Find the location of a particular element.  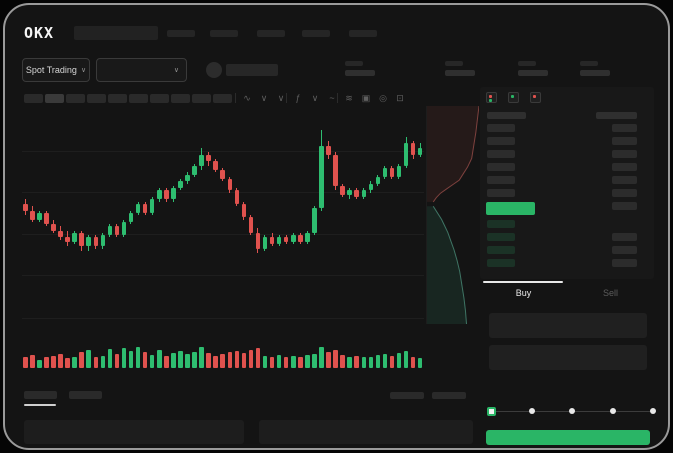

fullscreen-icon: ⊡ is located at coordinates (400, 97).